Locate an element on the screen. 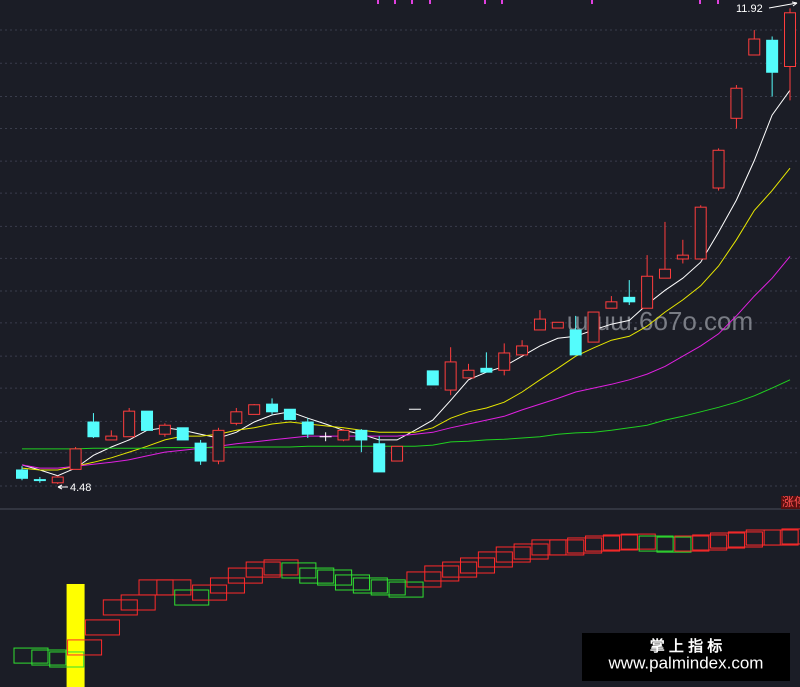  limit-up-box is located at coordinates (790, 502).